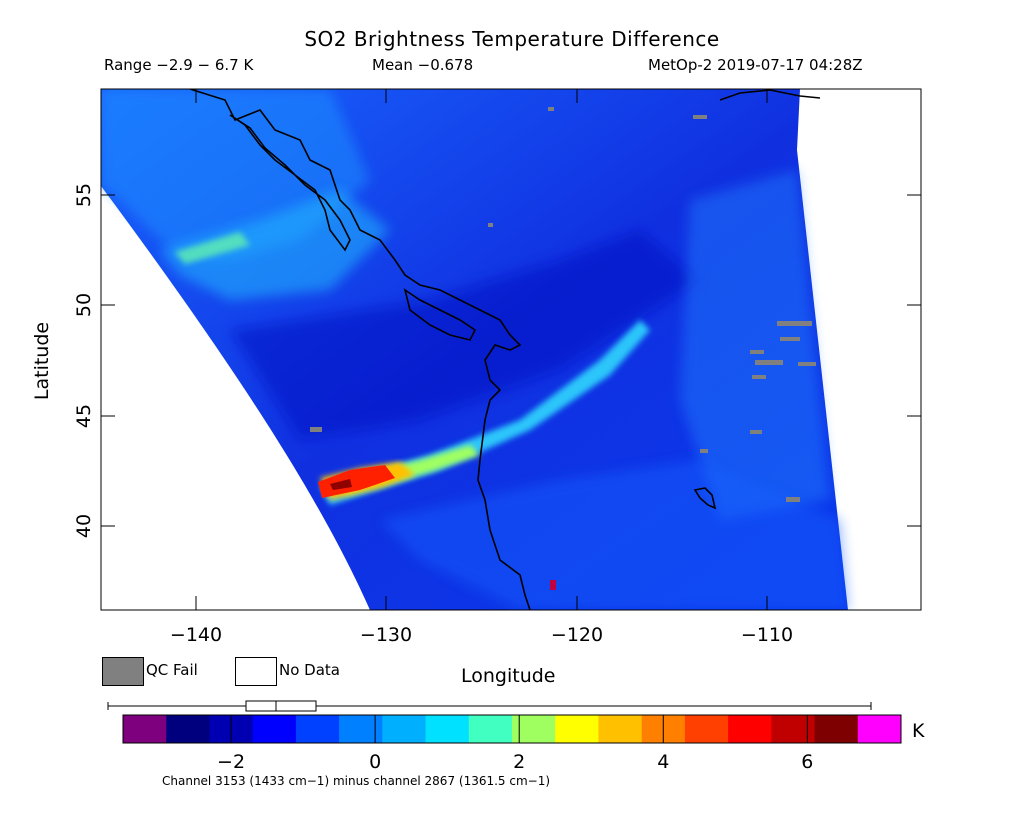 The height and width of the screenshot is (813, 1024). Describe the element at coordinates (84, 526) in the screenshot. I see `y-tick-label: 40` at that location.